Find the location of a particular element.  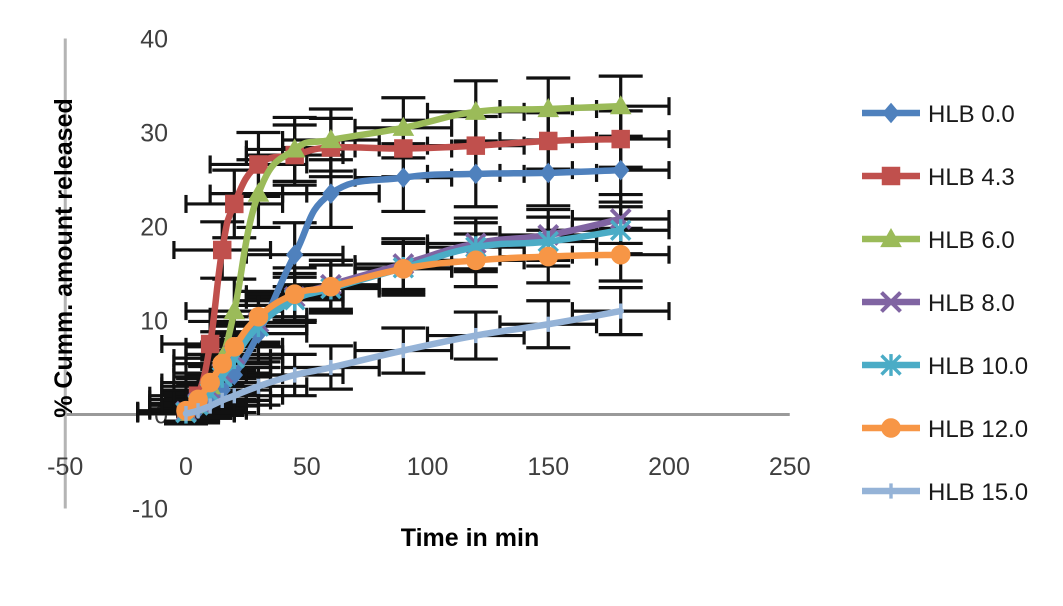

y-tick-label: 20 is located at coordinates (154, 228).